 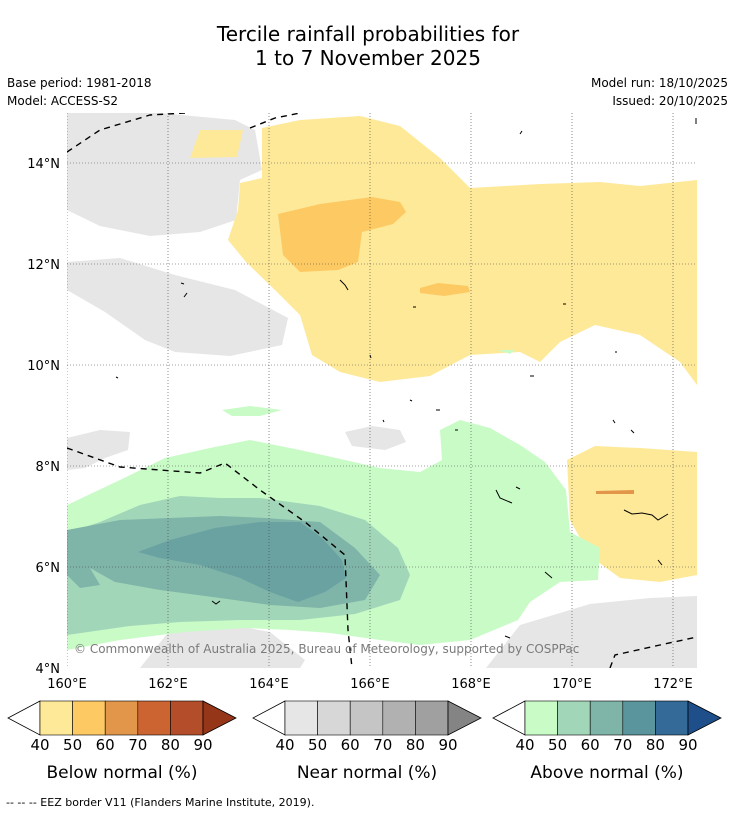 What do you see at coordinates (252, 411) in the screenshot?
I see `above-normal-region-small` at bounding box center [252, 411].